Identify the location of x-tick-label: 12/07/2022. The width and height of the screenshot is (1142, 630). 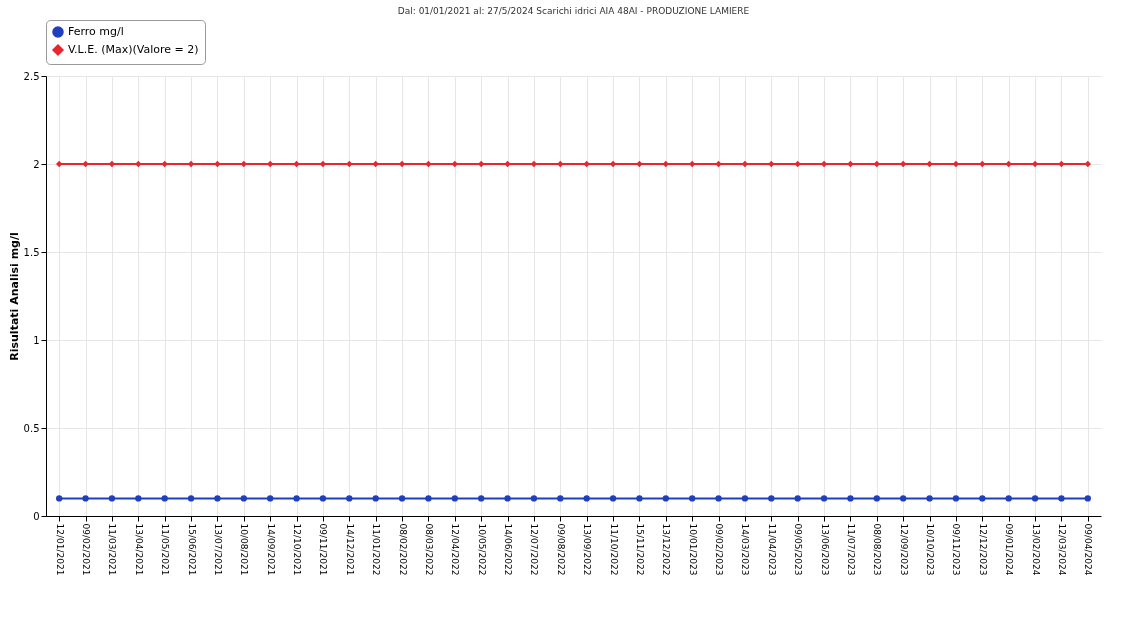
(534, 549).